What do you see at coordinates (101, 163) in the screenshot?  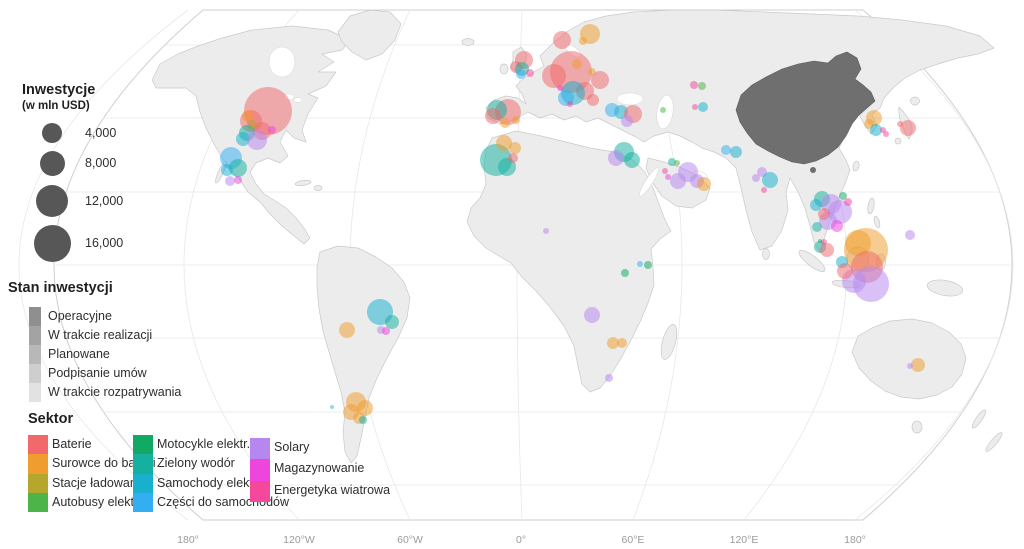 I see `size-legend-label: 8,000` at bounding box center [101, 163].